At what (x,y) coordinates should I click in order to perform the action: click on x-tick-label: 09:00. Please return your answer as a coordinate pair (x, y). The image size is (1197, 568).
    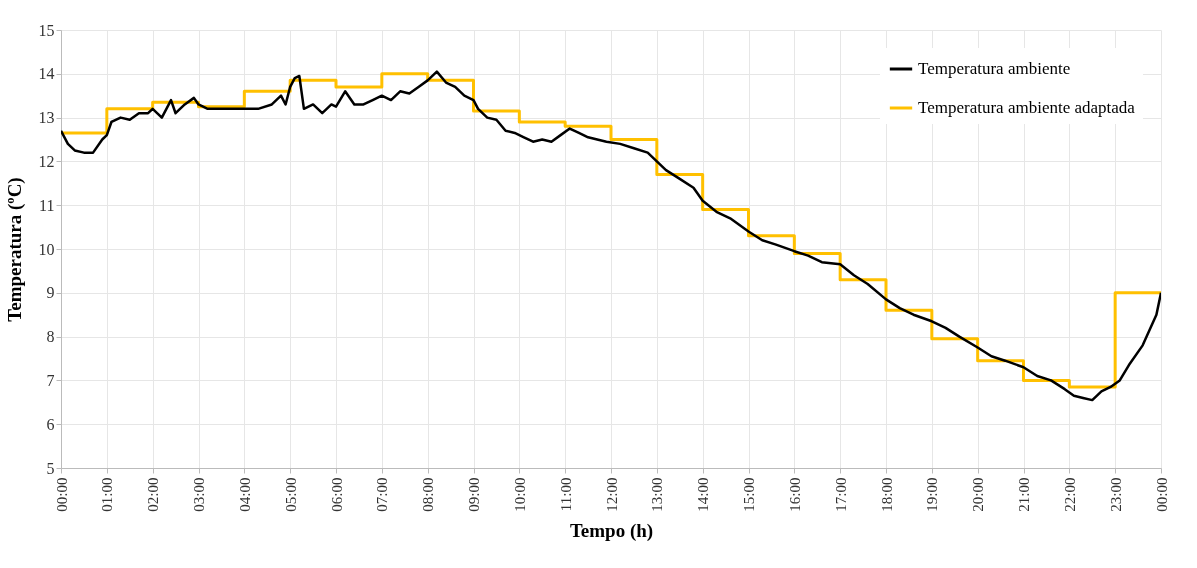
    Looking at the image, I should click on (474, 494).